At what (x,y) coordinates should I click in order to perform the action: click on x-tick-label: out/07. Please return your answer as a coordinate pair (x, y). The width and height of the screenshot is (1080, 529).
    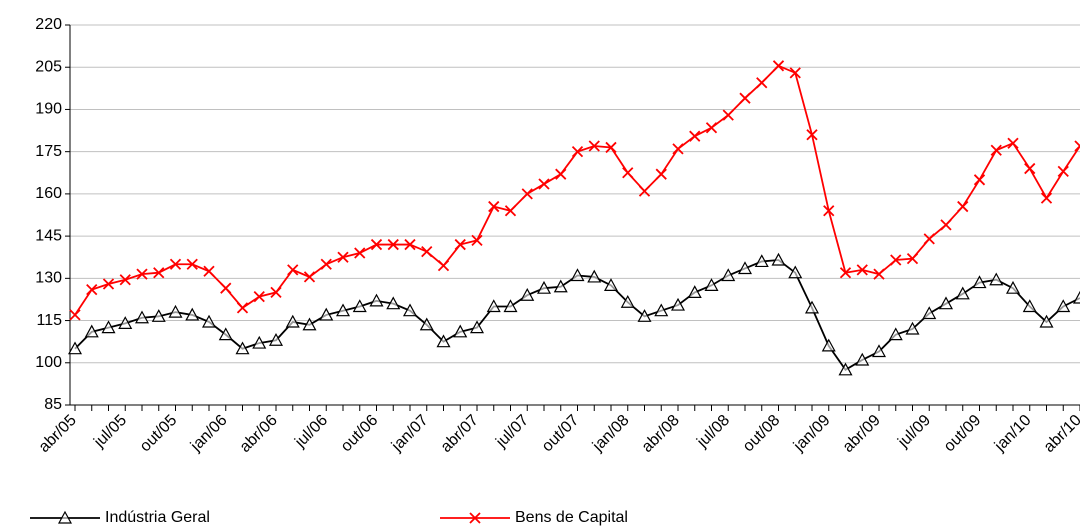
    Looking at the image, I should click on (561, 434).